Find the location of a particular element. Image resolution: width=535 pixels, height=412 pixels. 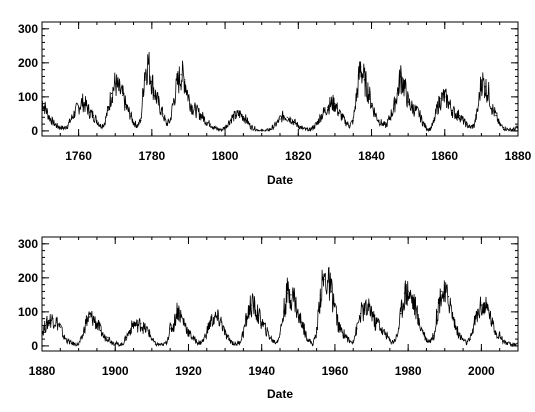

x-tick-label: 1760 is located at coordinates (78, 156).